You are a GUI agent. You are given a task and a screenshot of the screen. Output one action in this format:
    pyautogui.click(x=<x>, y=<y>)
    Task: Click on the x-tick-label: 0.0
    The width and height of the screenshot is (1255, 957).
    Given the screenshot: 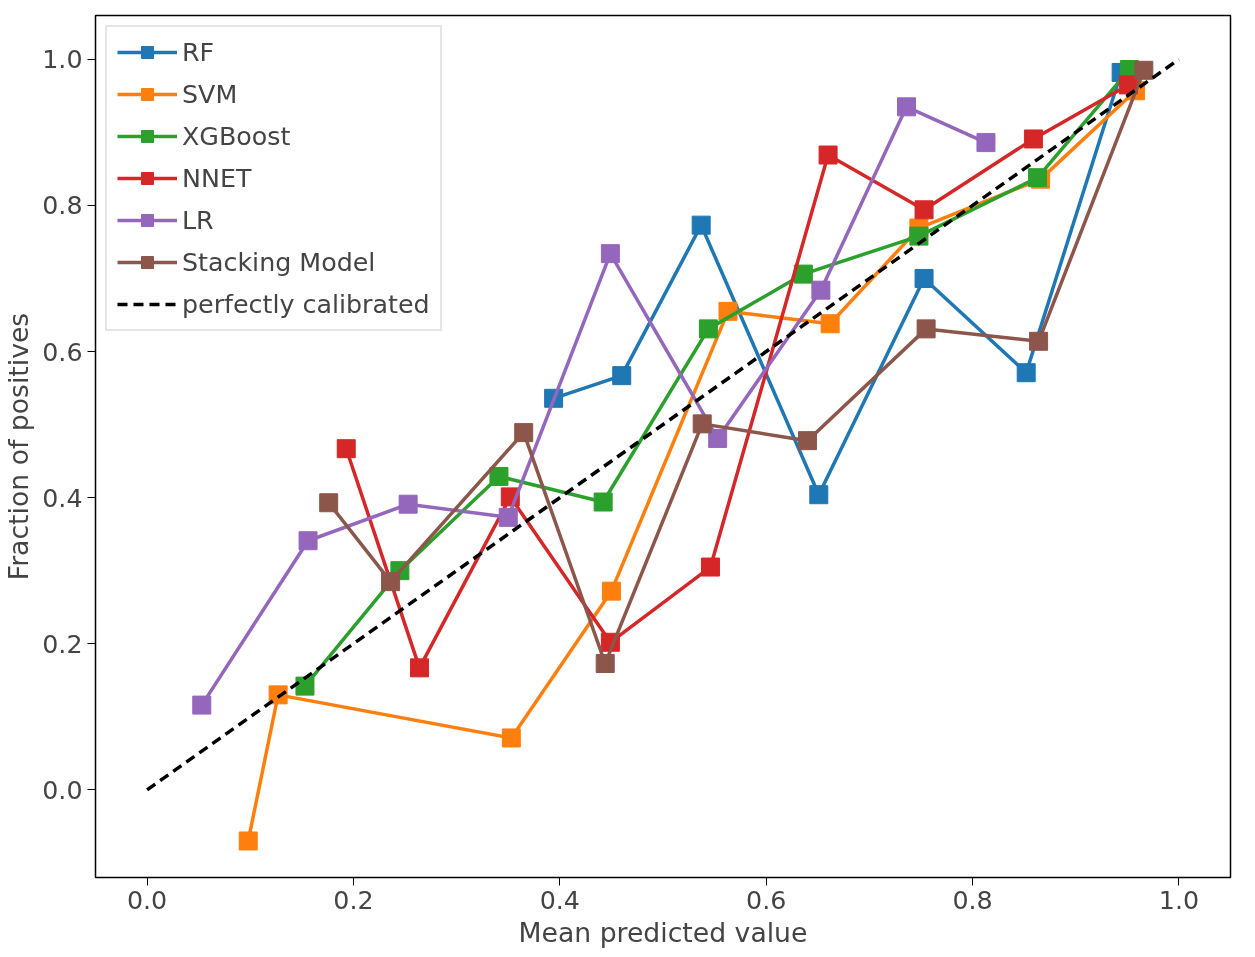 What is the action you would take?
    pyautogui.click(x=147, y=899)
    